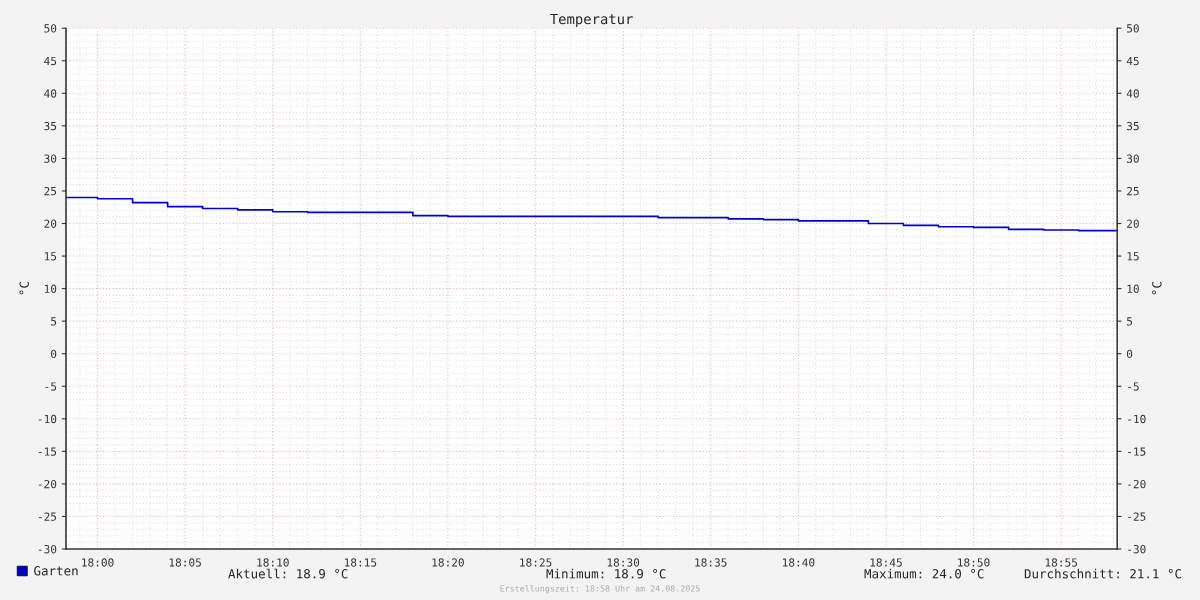  What do you see at coordinates (1157, 288) in the screenshot?
I see `y2-axis-title: °C` at bounding box center [1157, 288].